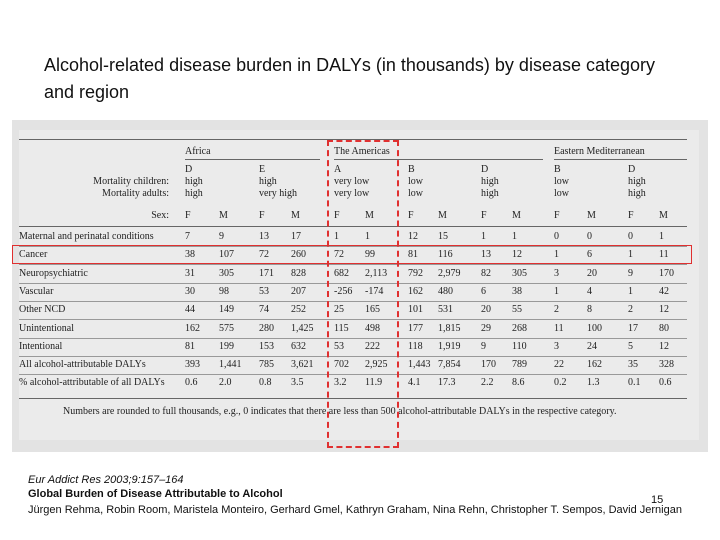 The image size is (720, 540). What do you see at coordinates (419, 365) in the screenshot?
I see `table-cell: 1,443` at bounding box center [419, 365].